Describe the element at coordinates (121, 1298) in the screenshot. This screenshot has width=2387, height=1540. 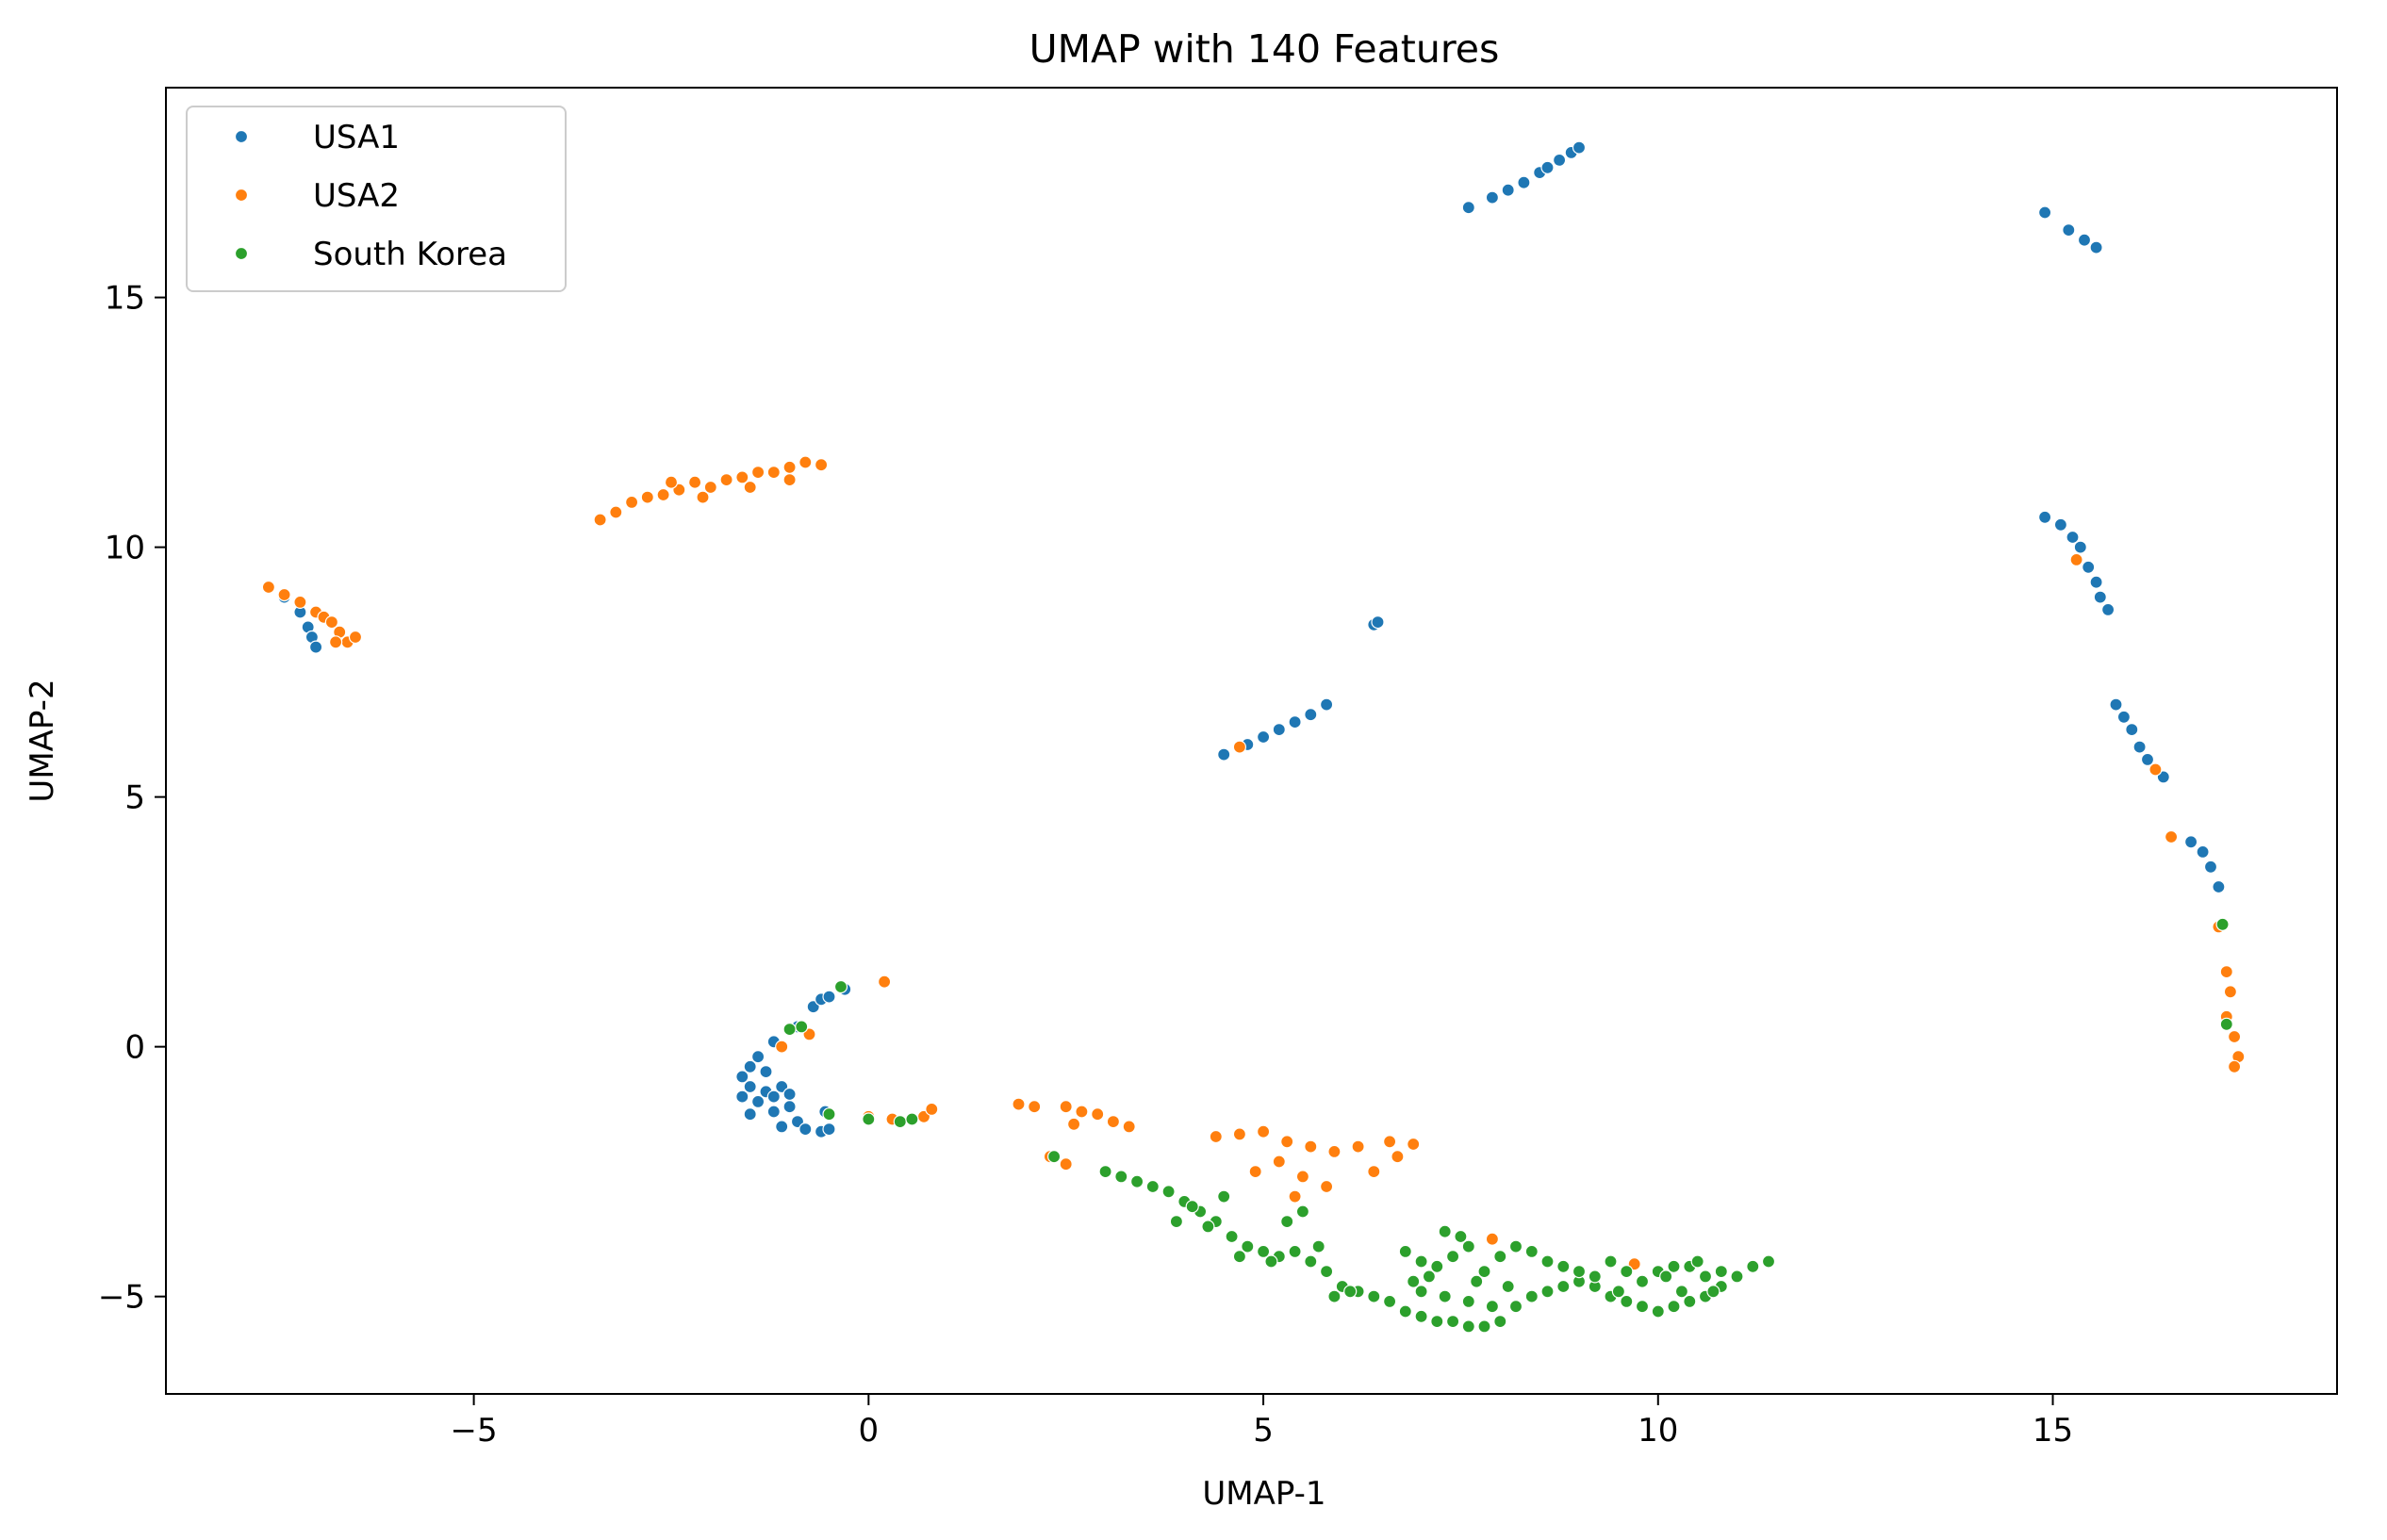
I see `y-tick-label: −5` at that location.